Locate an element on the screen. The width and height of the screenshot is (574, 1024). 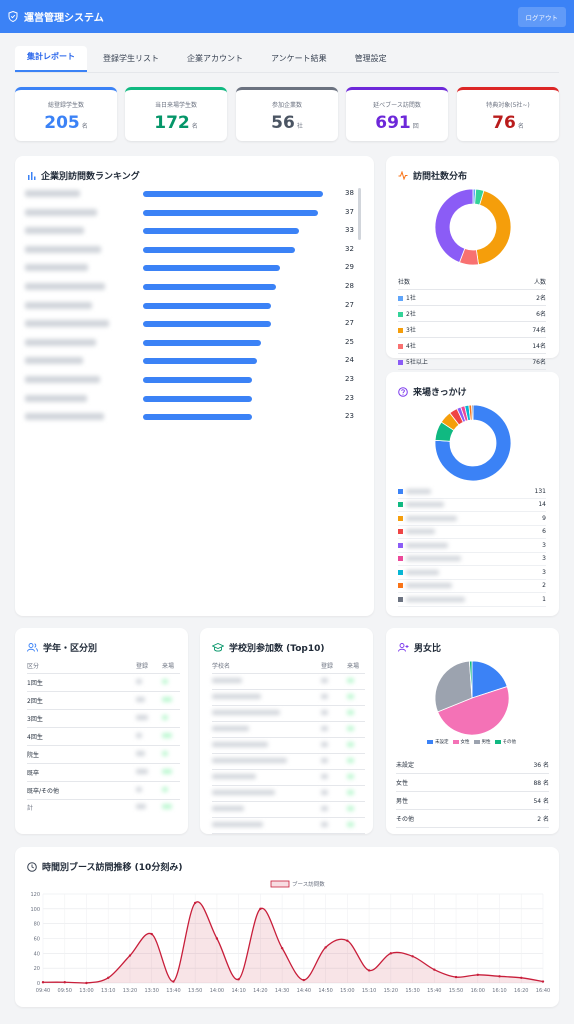
x-tick-label: 15:50 is located at coordinates (456, 991).